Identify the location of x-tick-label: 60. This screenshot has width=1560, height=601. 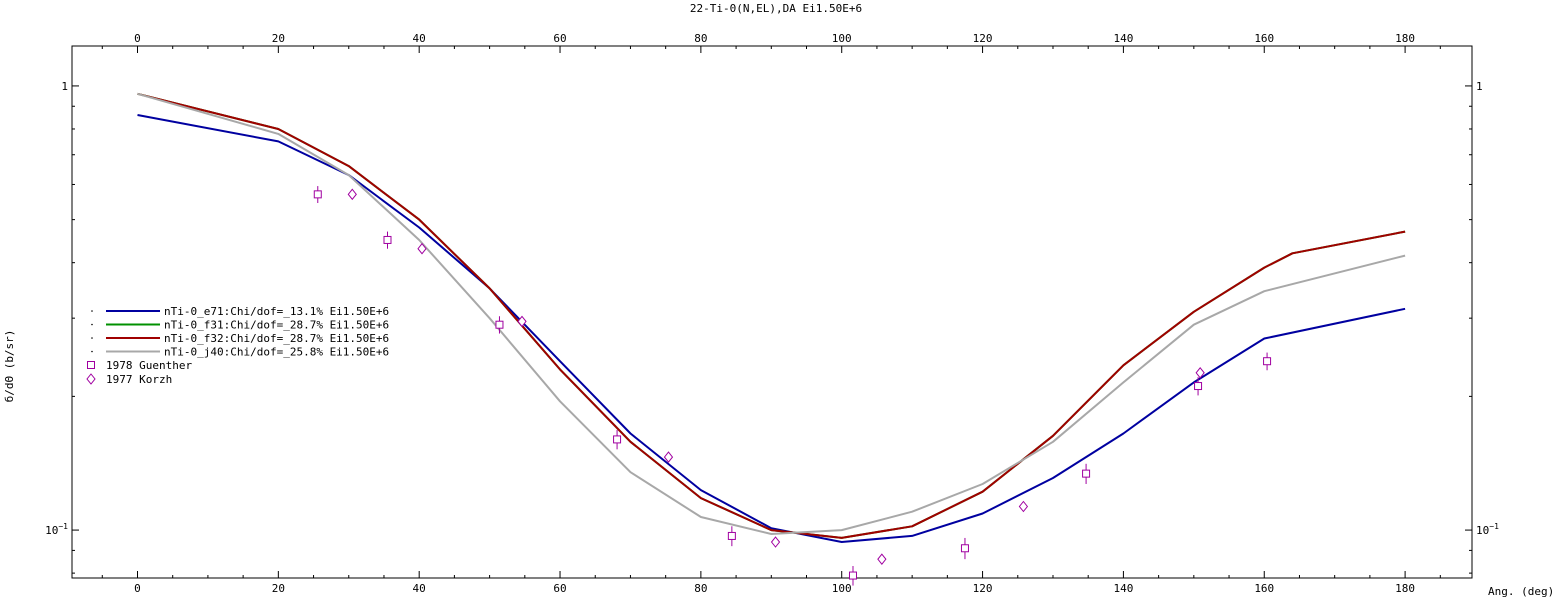
(559, 588).